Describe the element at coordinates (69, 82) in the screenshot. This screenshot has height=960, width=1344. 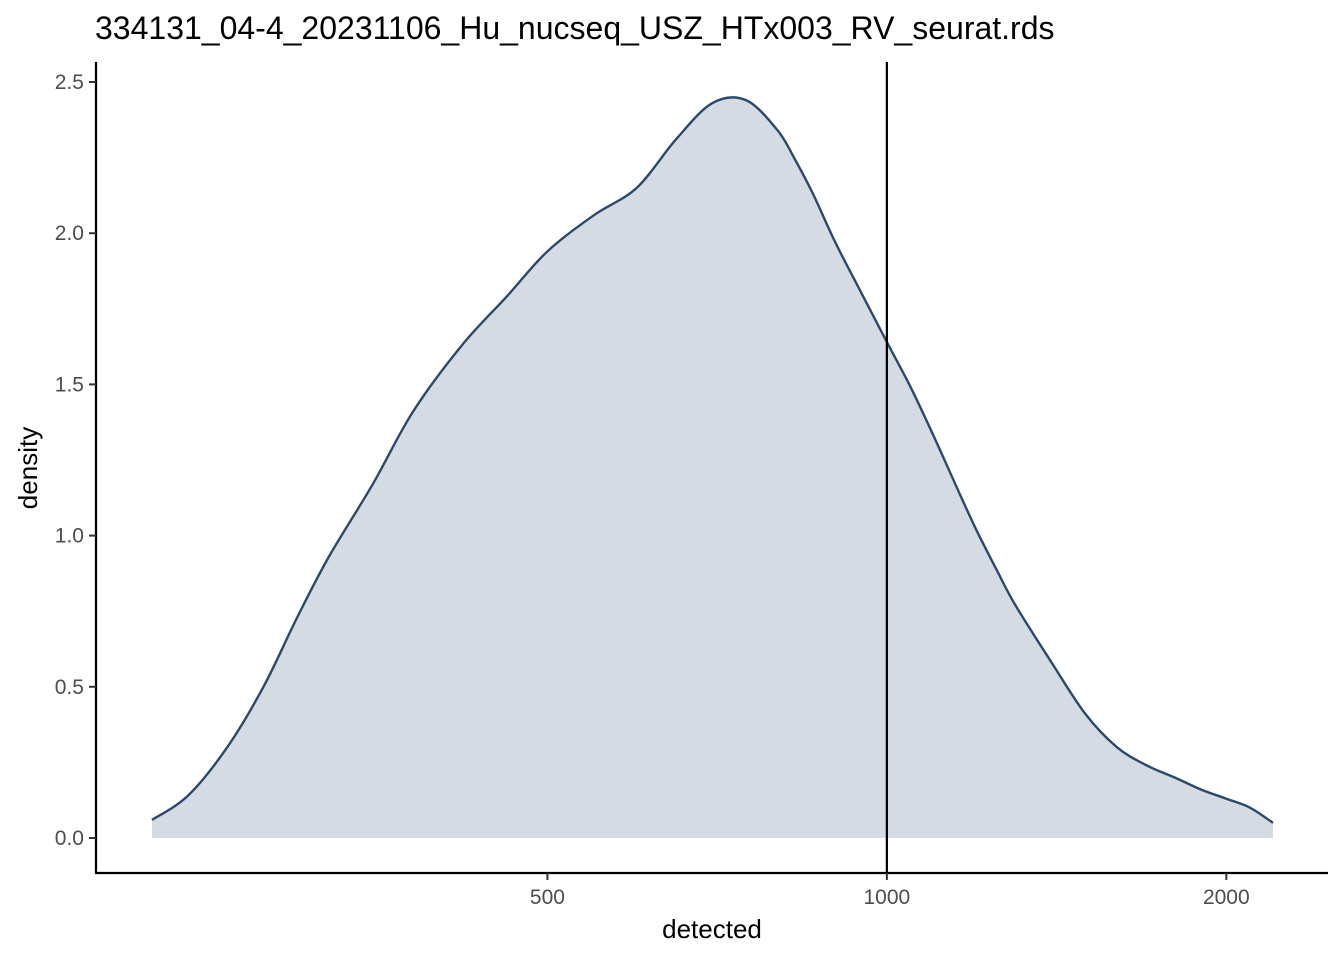
I see `y-tick-label: 2.5` at that location.